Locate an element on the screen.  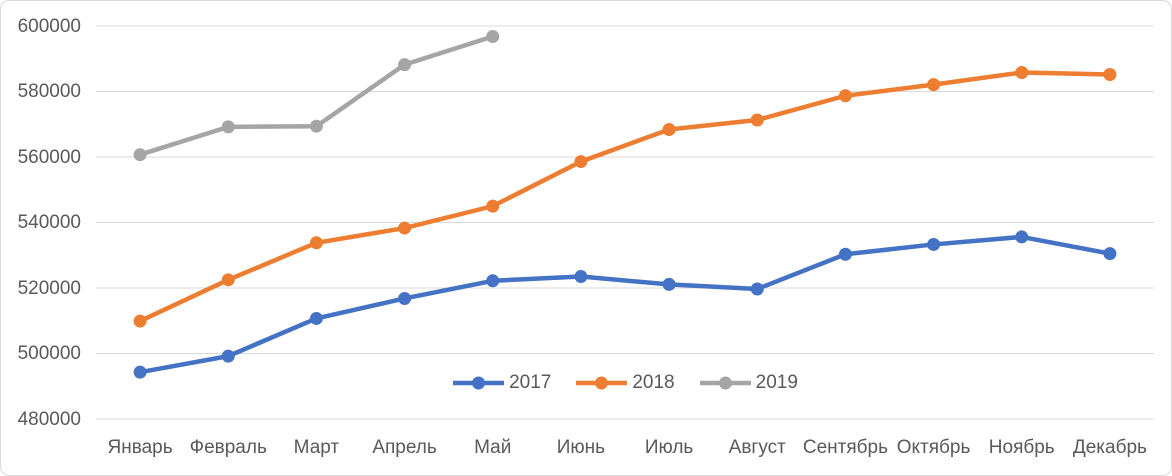
legend-label: 2019 is located at coordinates (776, 382).